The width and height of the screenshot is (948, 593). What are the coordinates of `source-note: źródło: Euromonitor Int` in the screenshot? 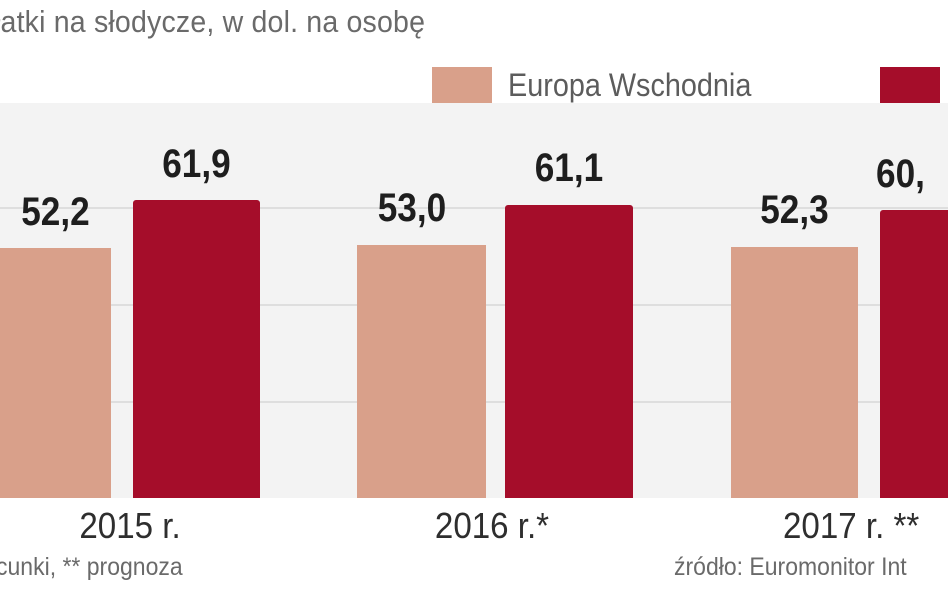 It's located at (790, 567).